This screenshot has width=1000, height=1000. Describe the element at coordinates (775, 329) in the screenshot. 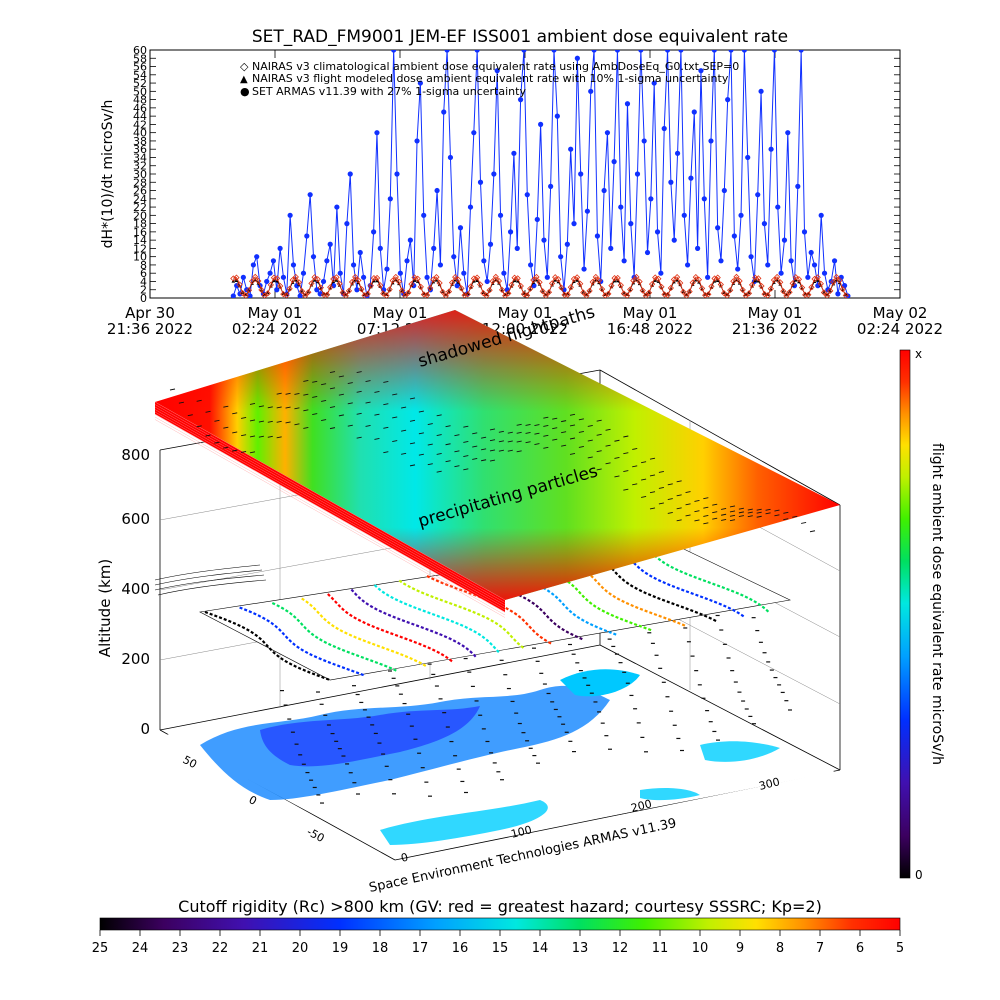

I see `x-tick-label: 21:36 2022` at that location.